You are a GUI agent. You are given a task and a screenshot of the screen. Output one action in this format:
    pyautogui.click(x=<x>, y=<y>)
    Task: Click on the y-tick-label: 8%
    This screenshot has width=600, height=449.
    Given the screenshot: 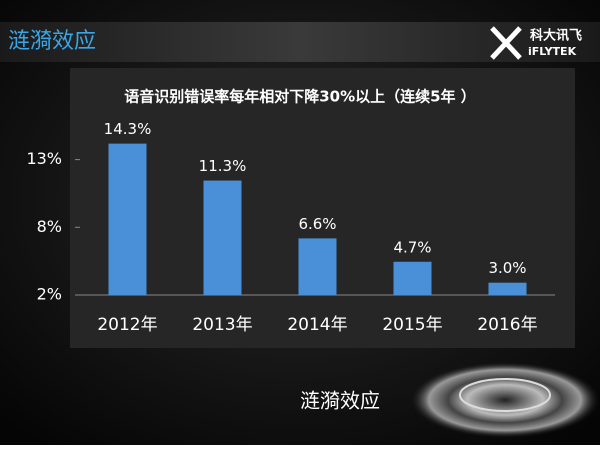 What is the action you would take?
    pyautogui.click(x=49, y=226)
    